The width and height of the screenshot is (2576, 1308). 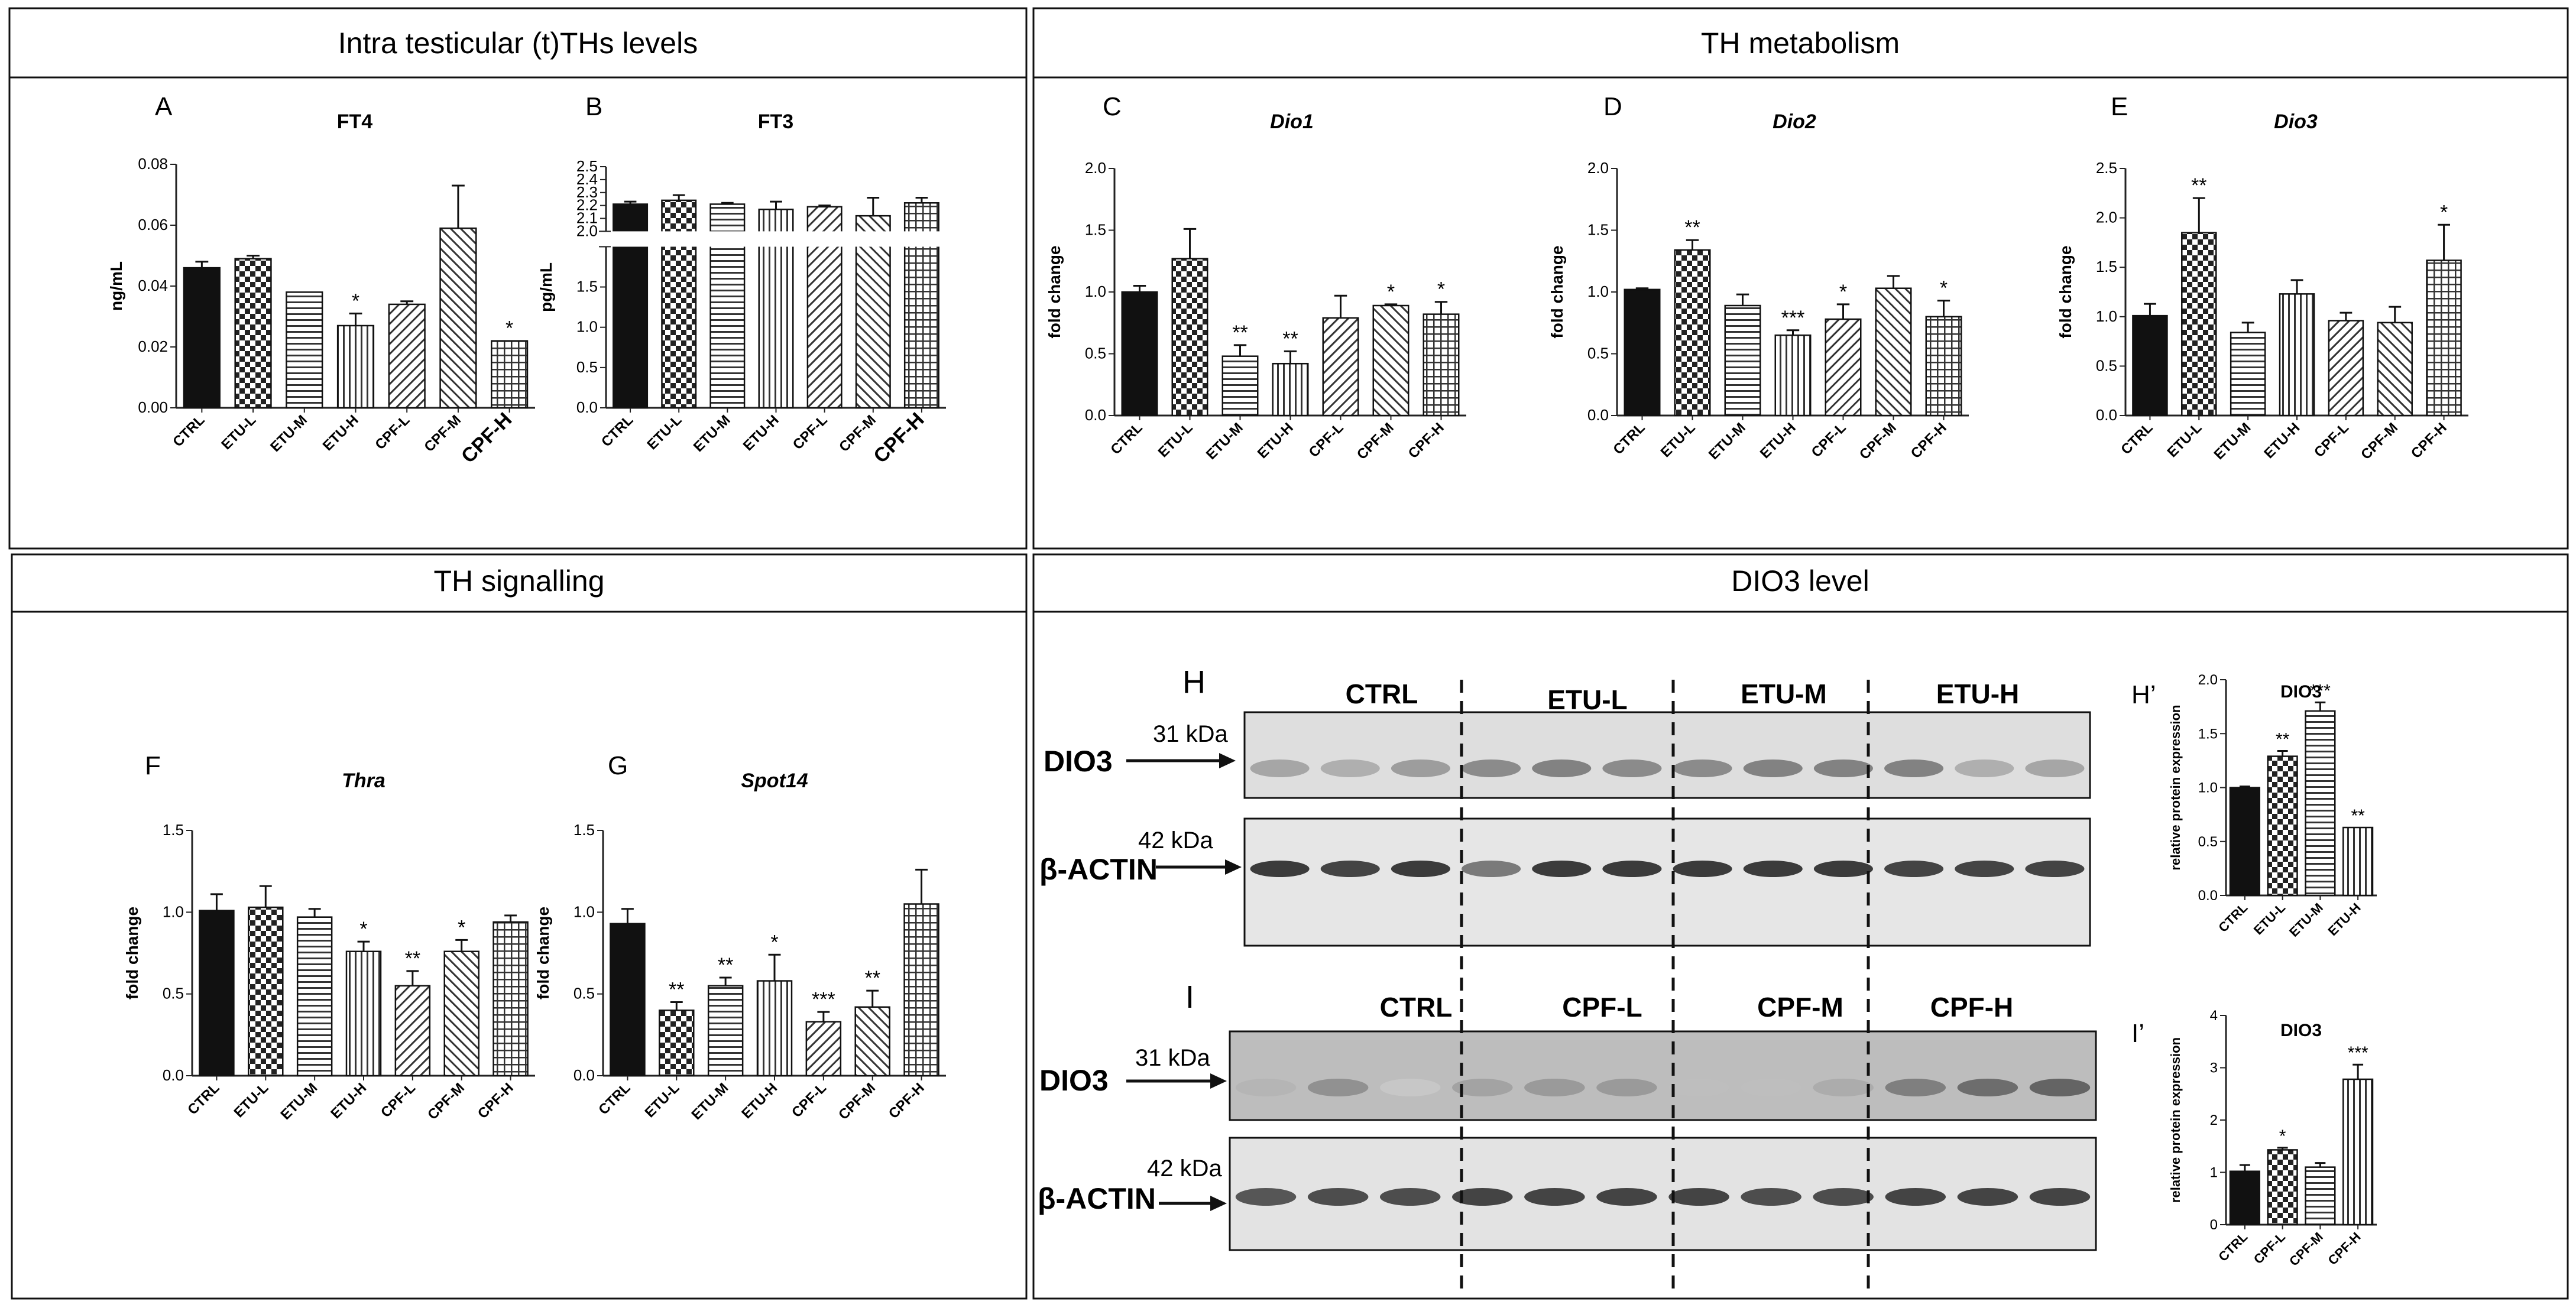 What do you see at coordinates (2214, 1173) in the screenshot?
I see `y-tick-label: 1` at bounding box center [2214, 1173].